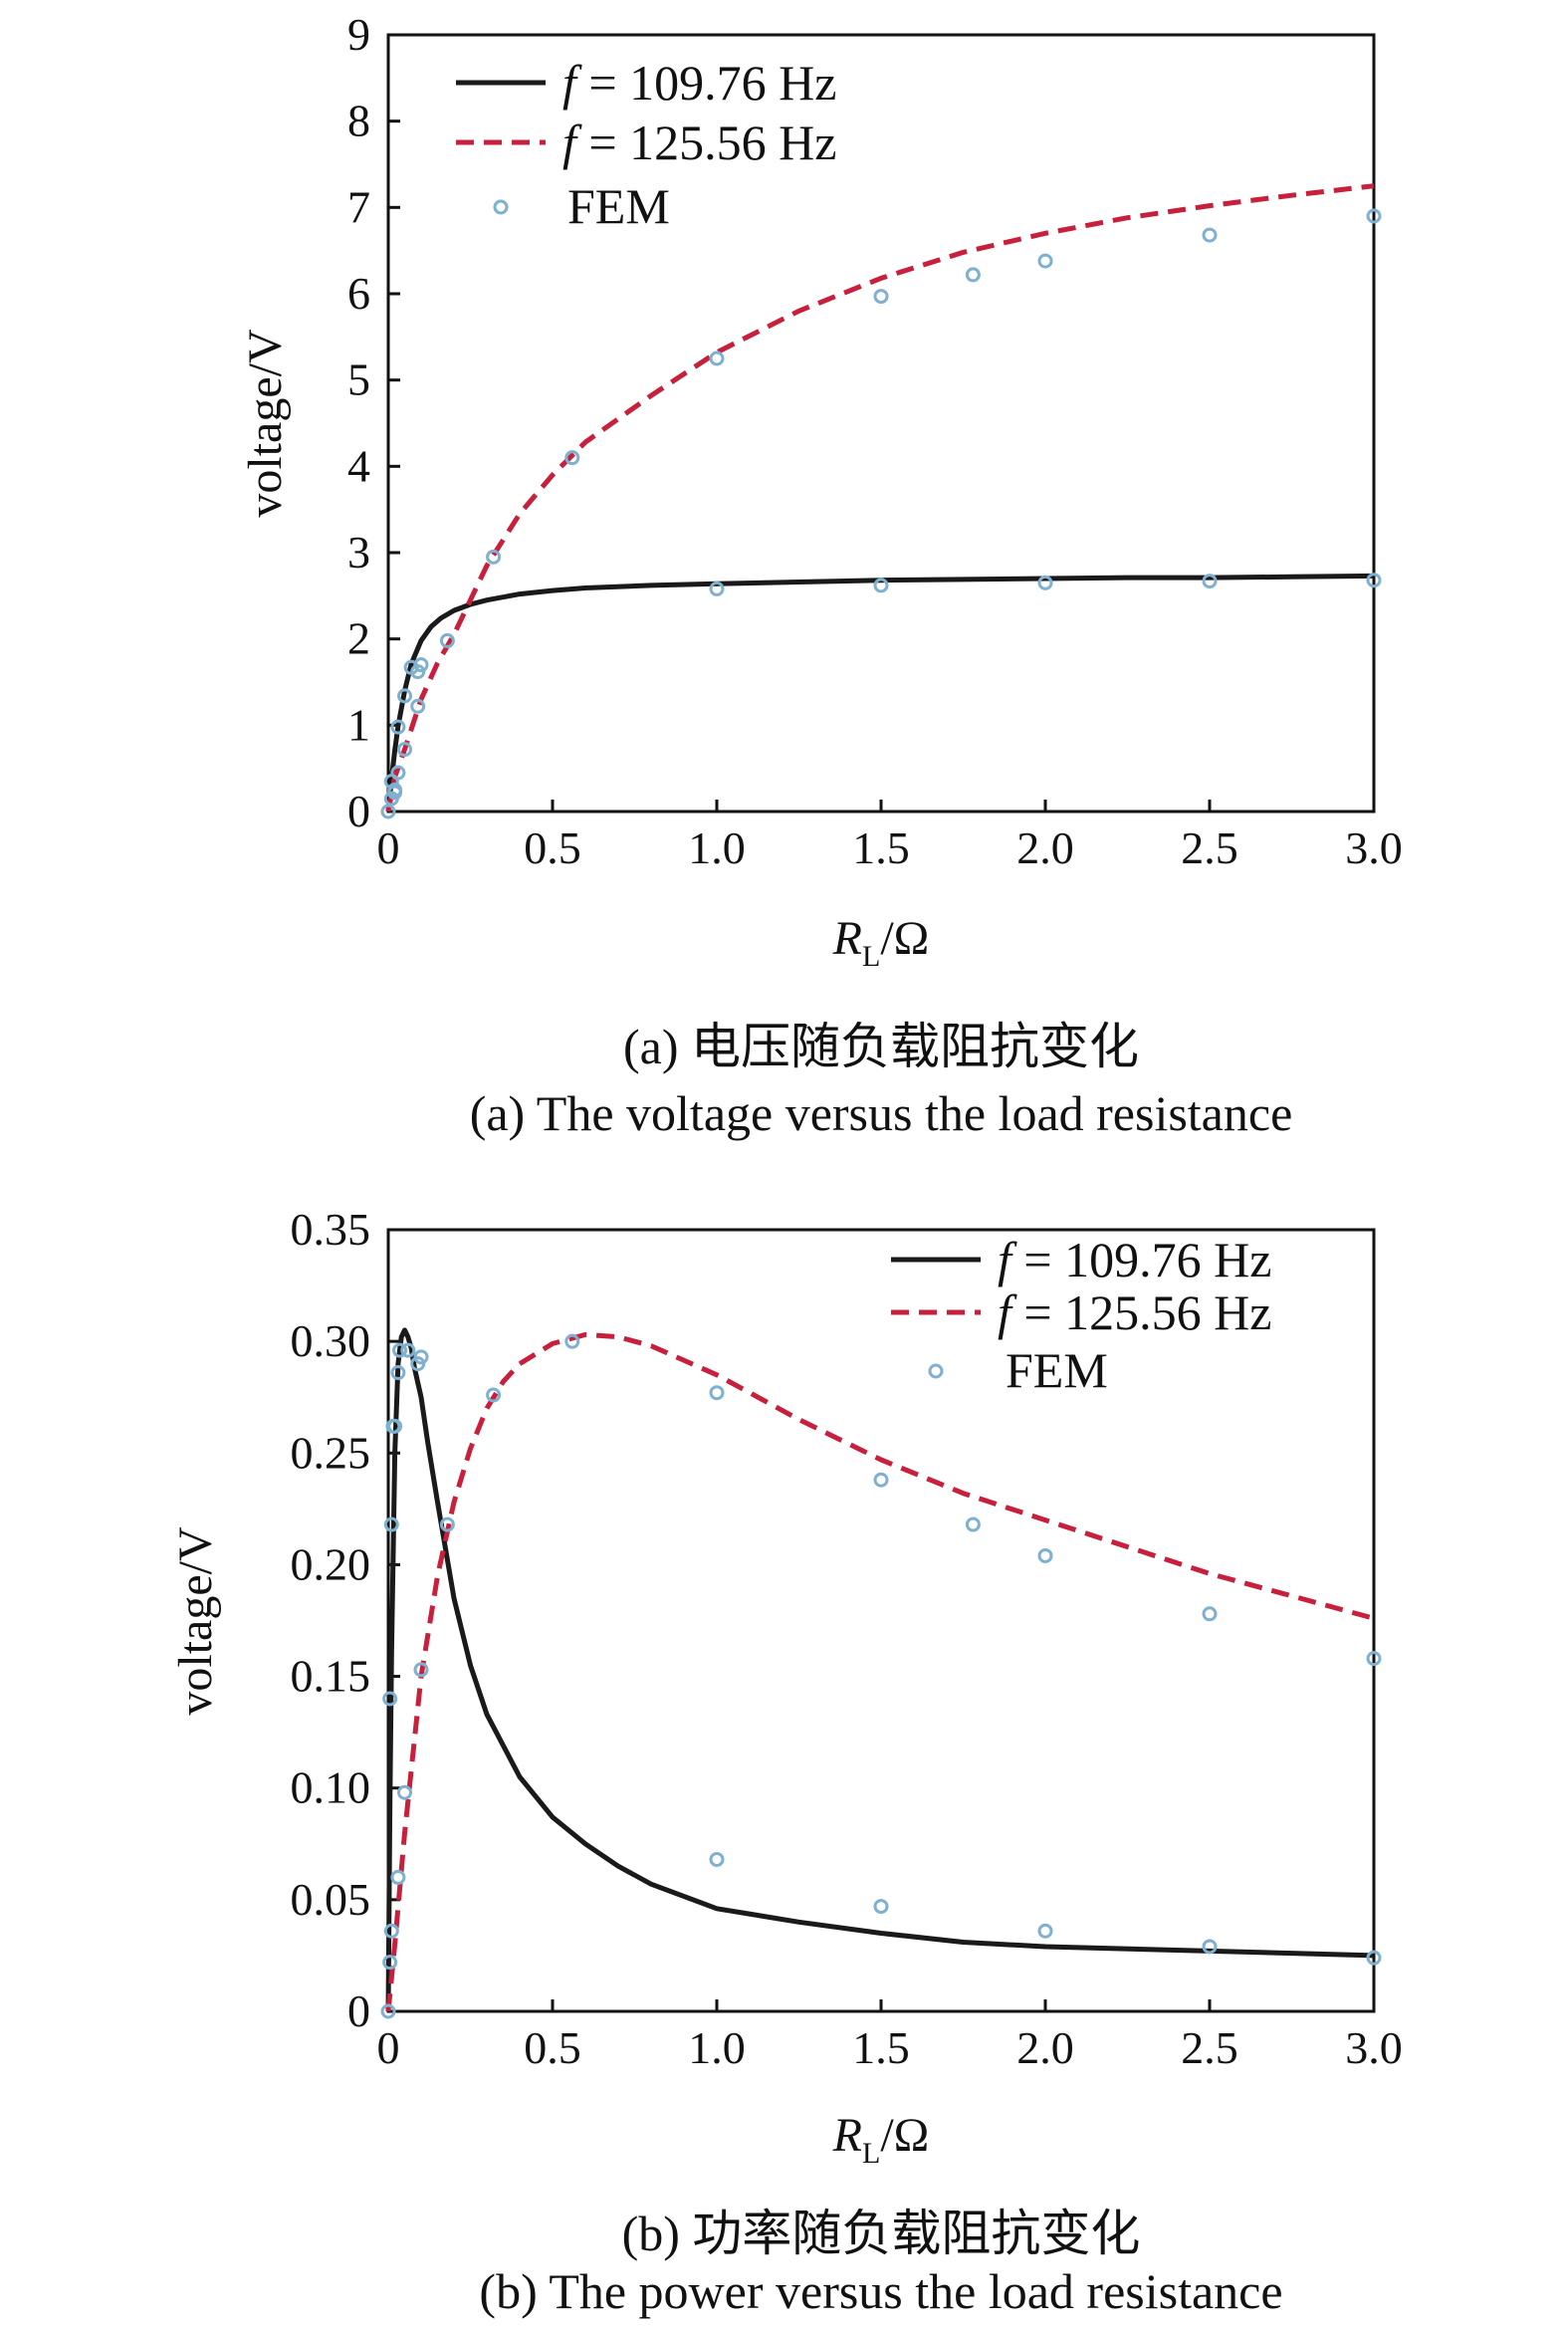  Describe the element at coordinates (358, 206) in the screenshot. I see `y-tick-label: 7` at that location.